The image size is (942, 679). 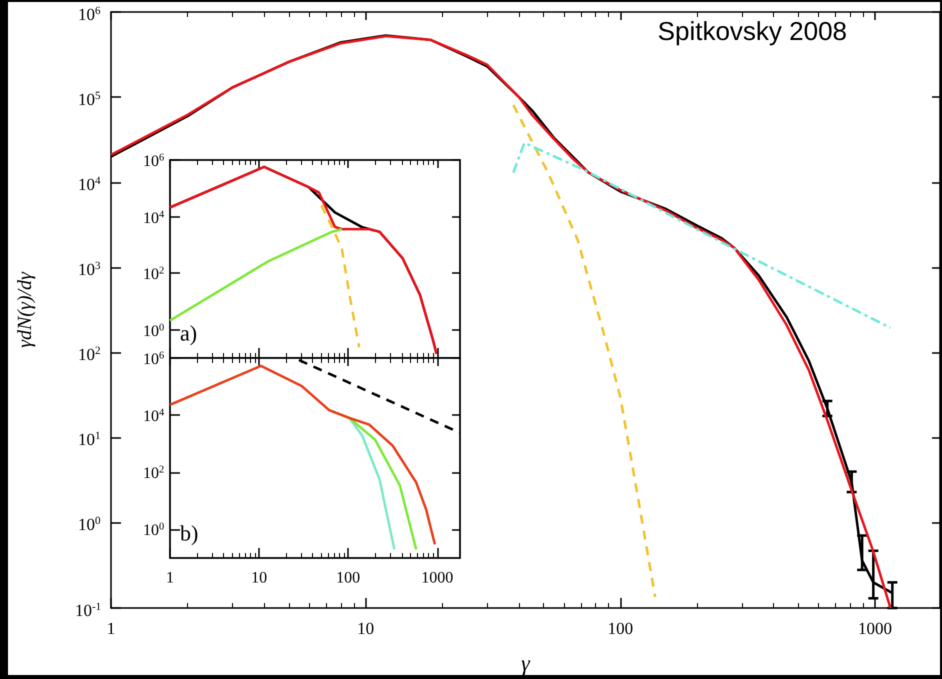 What do you see at coordinates (88, 610) in the screenshot?
I see `y-tick-label: 10$^{-1}$` at bounding box center [88, 610].